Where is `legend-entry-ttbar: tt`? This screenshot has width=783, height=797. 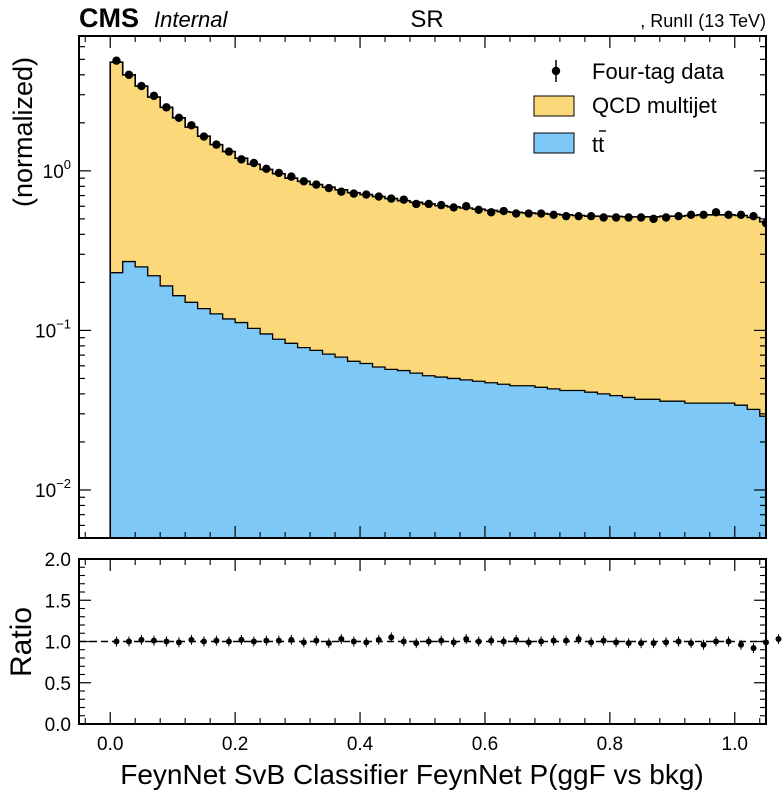
legend-entry-ttbar: tt is located at coordinates (569, 143).